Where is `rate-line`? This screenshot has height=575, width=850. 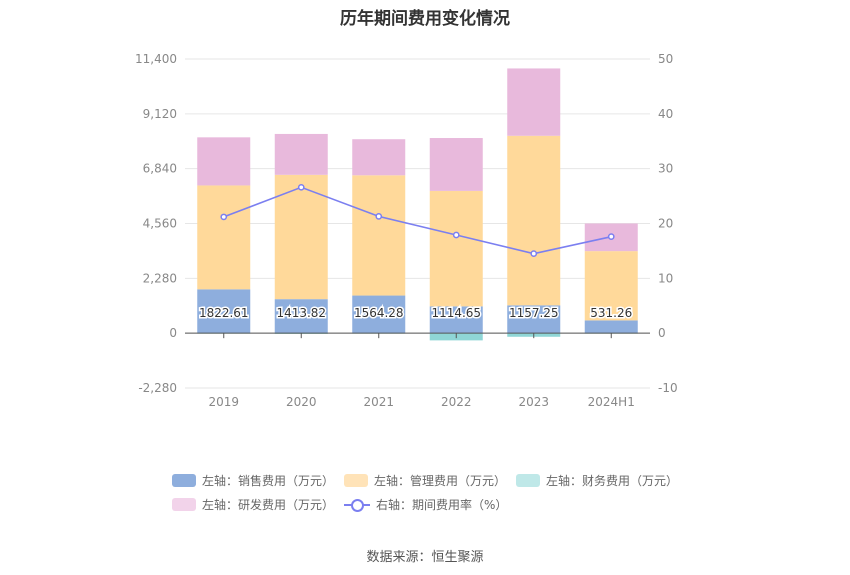
rate-line is located at coordinates (417, 220).